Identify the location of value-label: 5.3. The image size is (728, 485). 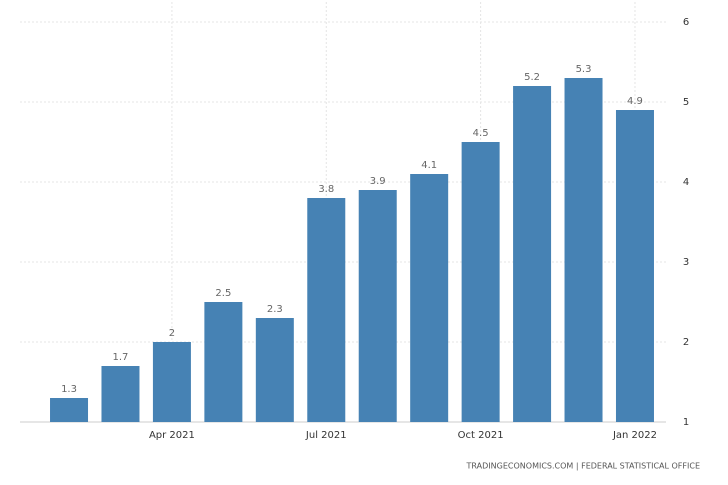
(584, 69).